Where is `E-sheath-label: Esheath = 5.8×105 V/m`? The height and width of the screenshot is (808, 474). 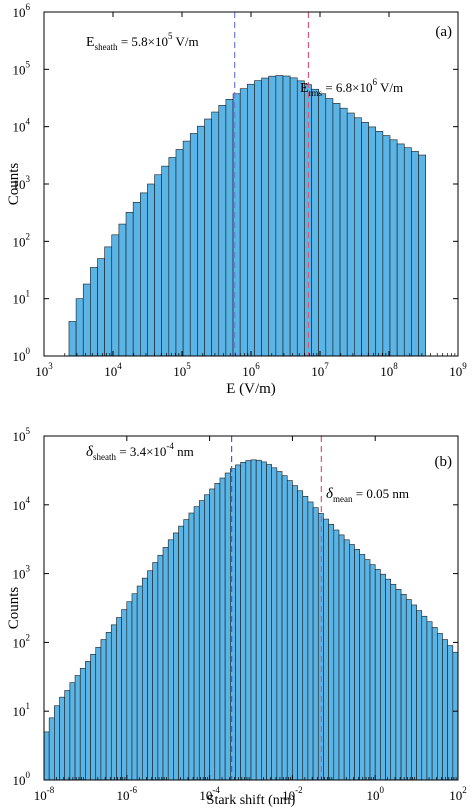 E-sheath-label: Esheath = 5.8×105 V/m is located at coordinates (142, 41).